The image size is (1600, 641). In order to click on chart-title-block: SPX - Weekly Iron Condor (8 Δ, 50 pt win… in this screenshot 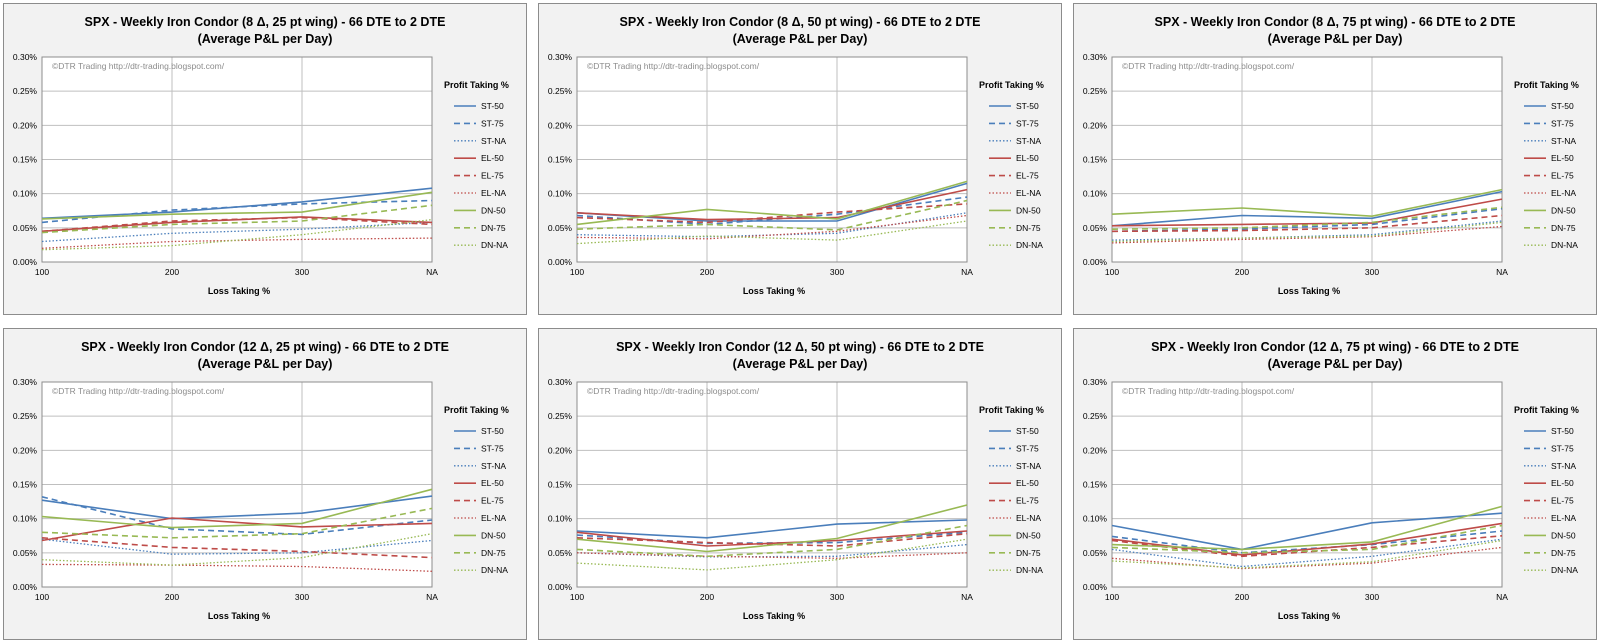, I will do `click(800, 31)`.